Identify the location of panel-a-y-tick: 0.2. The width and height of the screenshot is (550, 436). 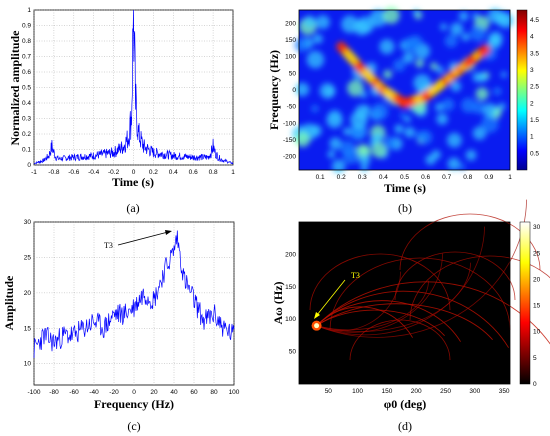
(26, 134).